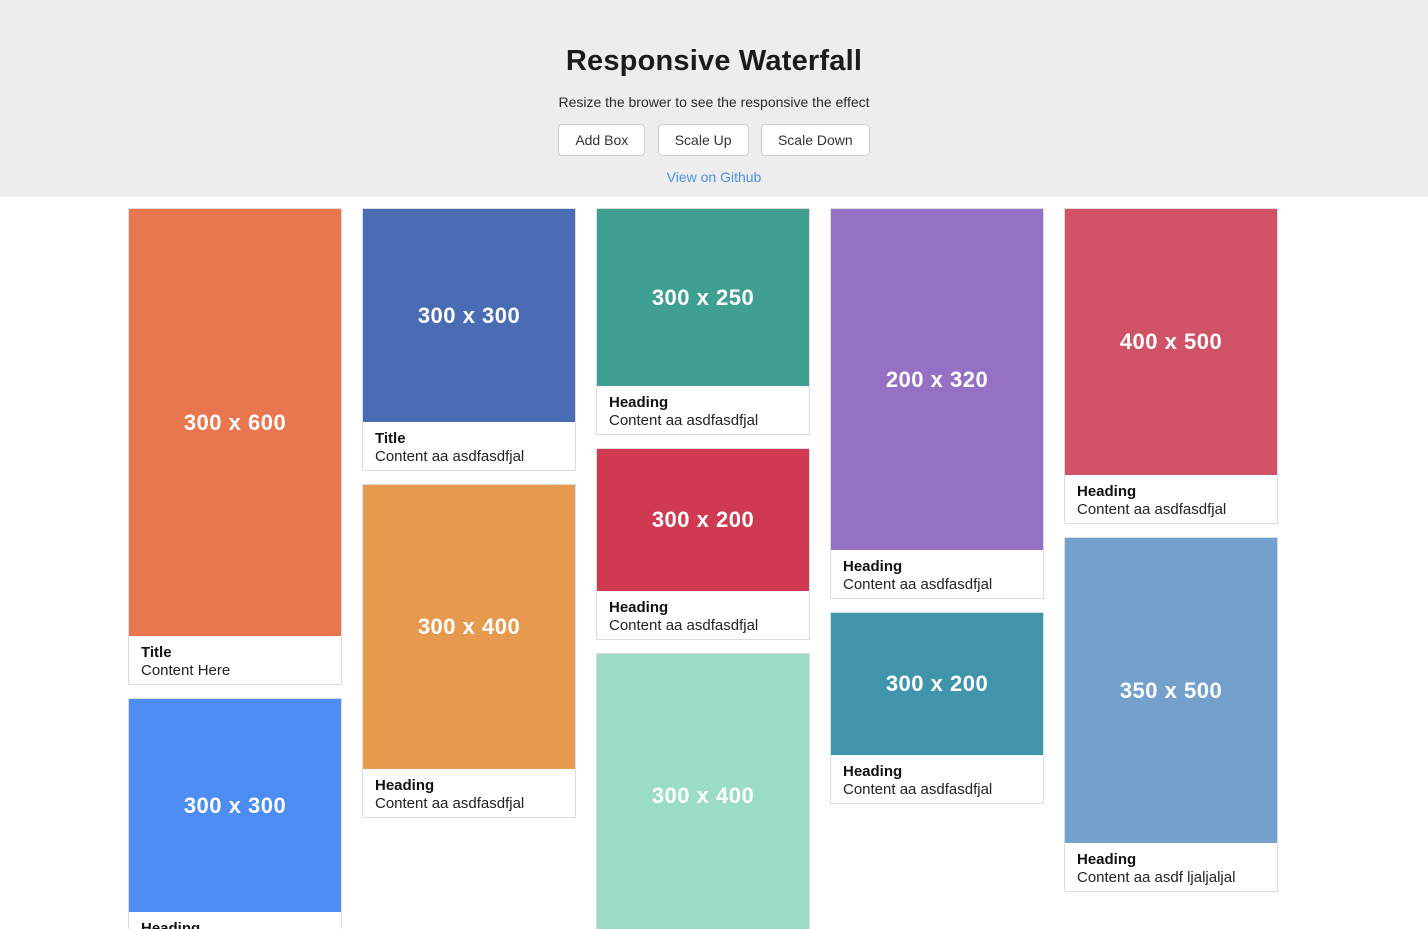 The width and height of the screenshot is (1428, 929). I want to click on placeholder-image: 300 x 600, so click(235, 422).